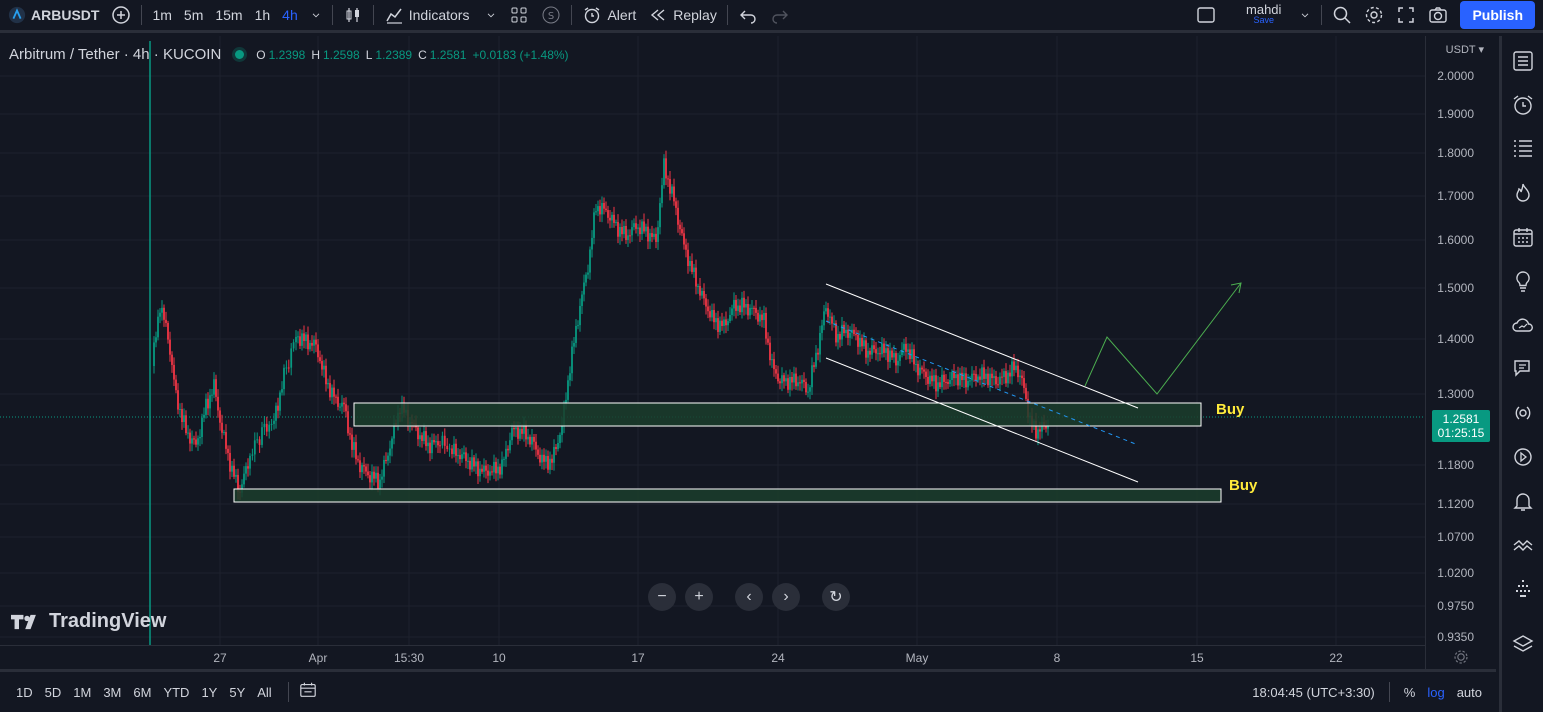 The width and height of the screenshot is (1543, 712). What do you see at coordinates (1436, 692) in the screenshot?
I see `log-scale-toggle: log` at bounding box center [1436, 692].